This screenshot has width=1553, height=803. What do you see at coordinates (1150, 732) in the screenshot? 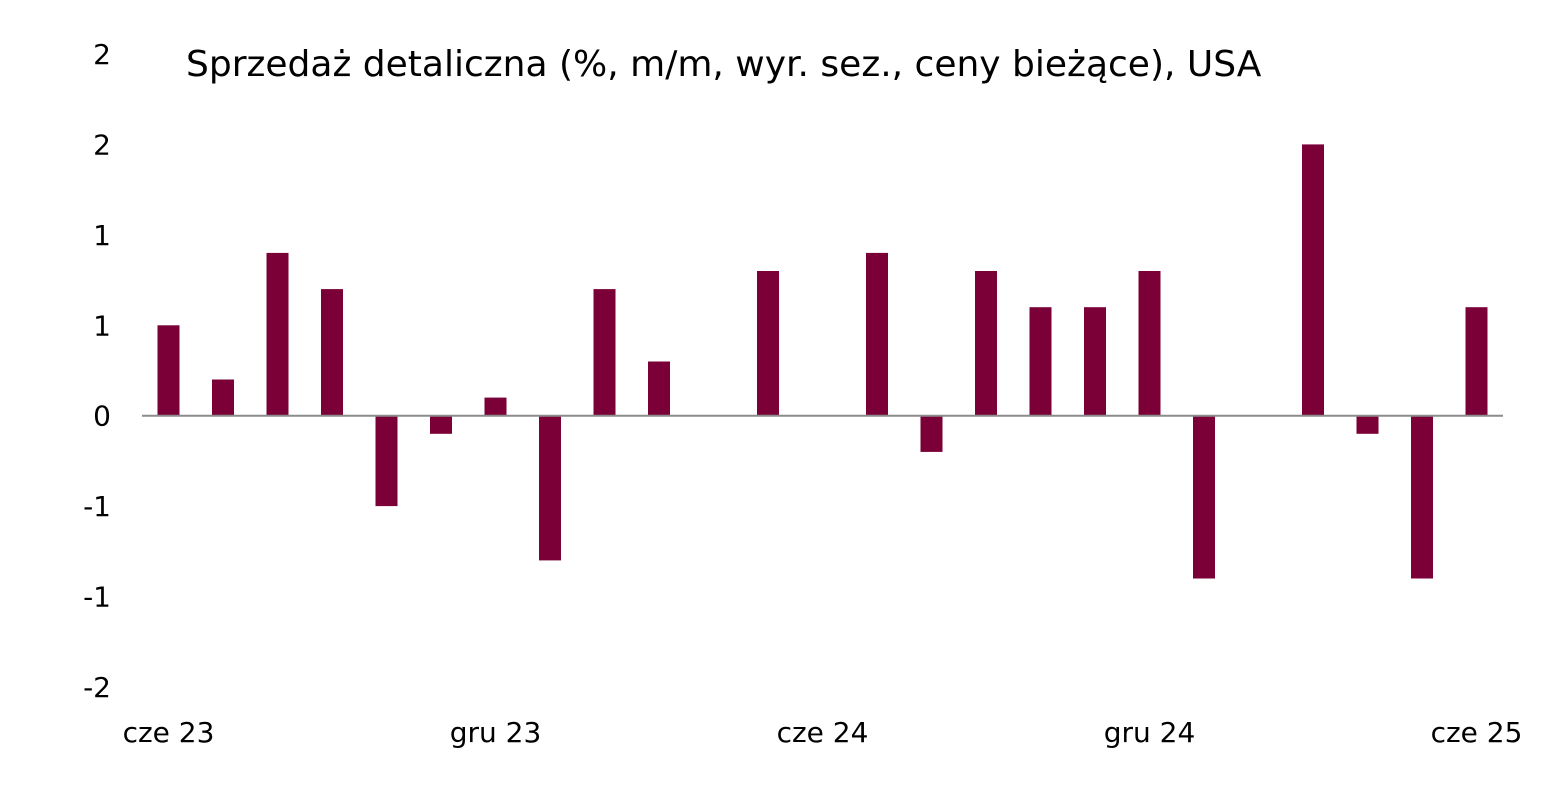
I see `x-tick-label: gru 24` at bounding box center [1150, 732].